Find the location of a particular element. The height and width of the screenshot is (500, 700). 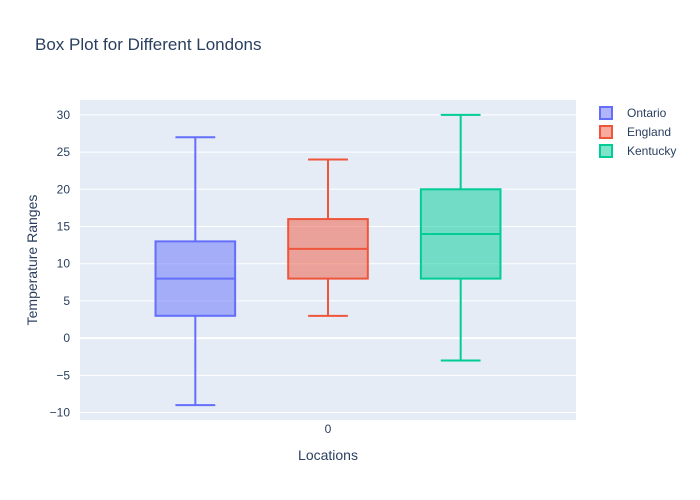

legend-label: Kentucky is located at coordinates (651, 151).